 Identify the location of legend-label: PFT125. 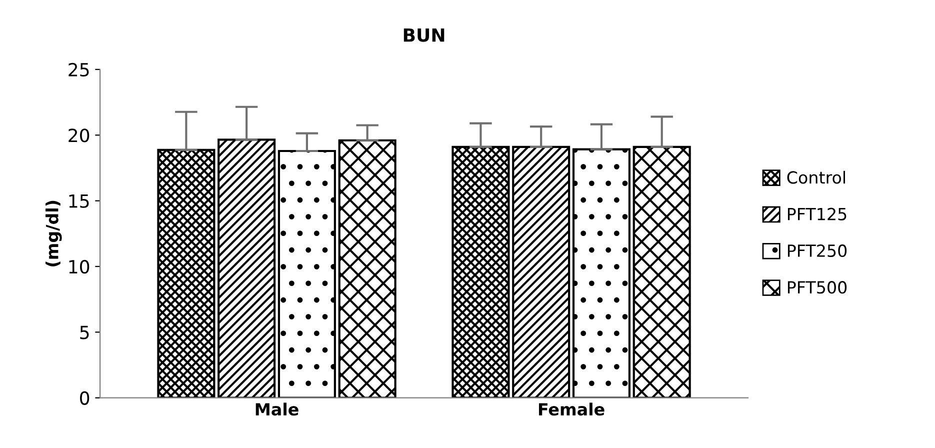
(817, 214).